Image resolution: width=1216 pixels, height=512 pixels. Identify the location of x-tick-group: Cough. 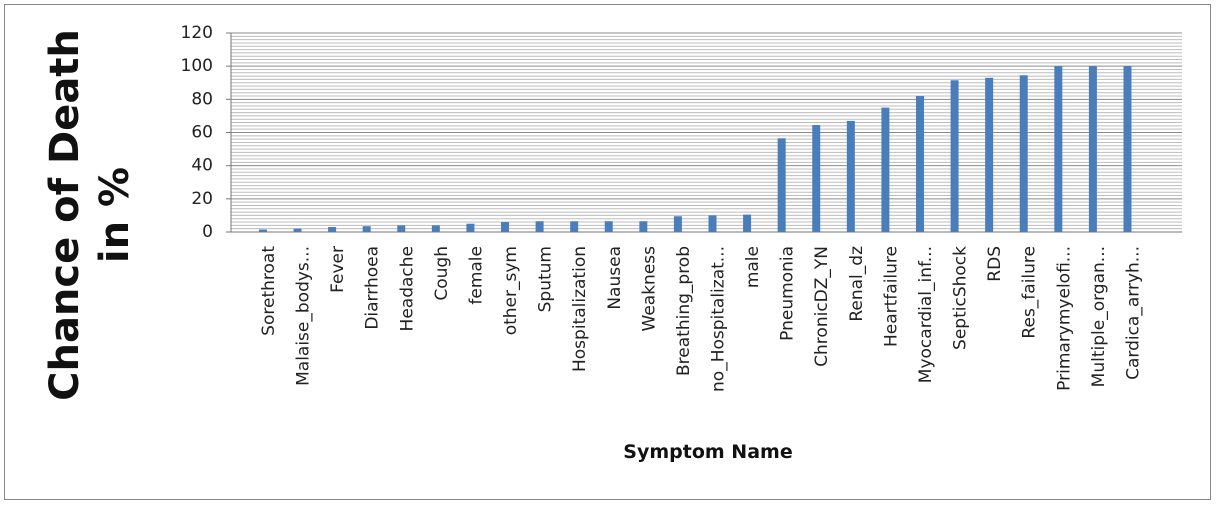
(442, 273).